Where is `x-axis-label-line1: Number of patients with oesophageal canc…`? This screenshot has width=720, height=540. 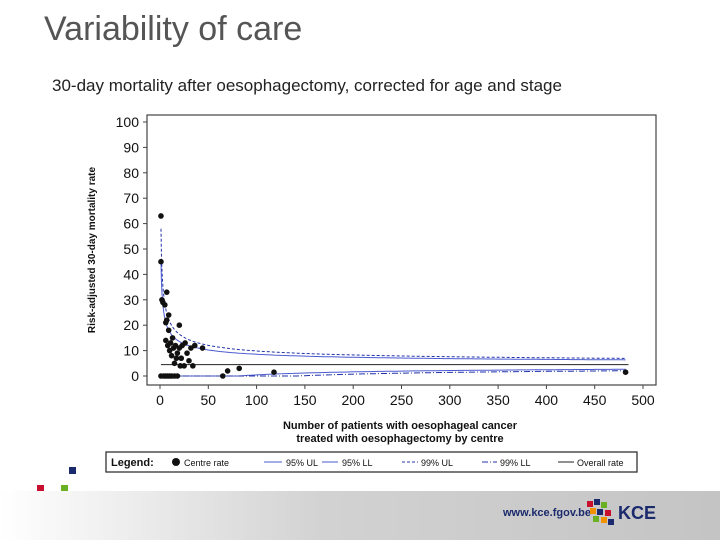
x-axis-label-line1: Number of patients with oesophageal canc… is located at coordinates (400, 426).